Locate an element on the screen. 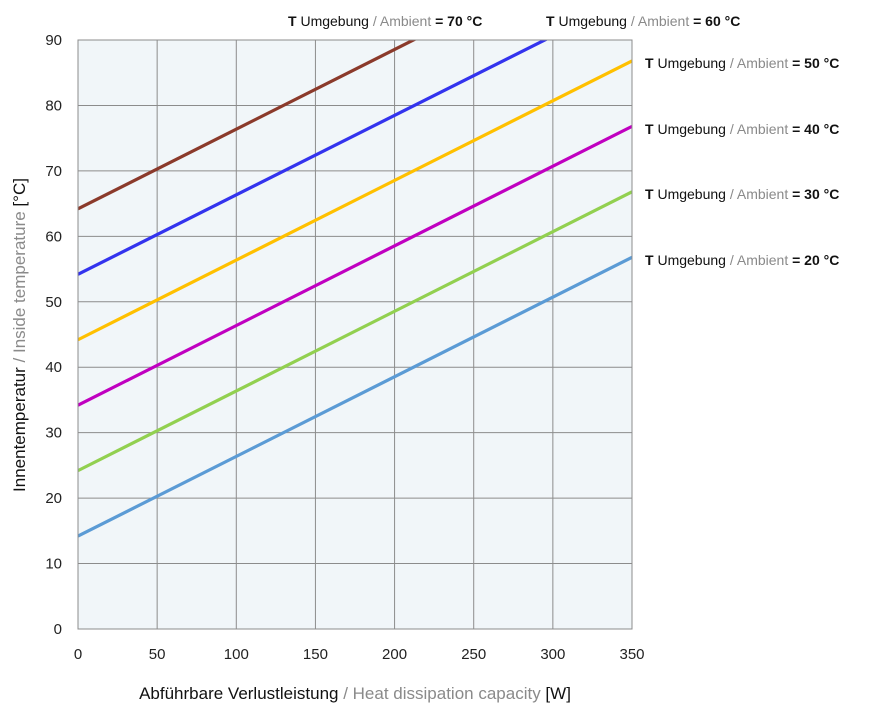 Image resolution: width=874 pixels, height=704 pixels. series-label-4: T Umgebung / Ambient = 60 °C is located at coordinates (643, 21).